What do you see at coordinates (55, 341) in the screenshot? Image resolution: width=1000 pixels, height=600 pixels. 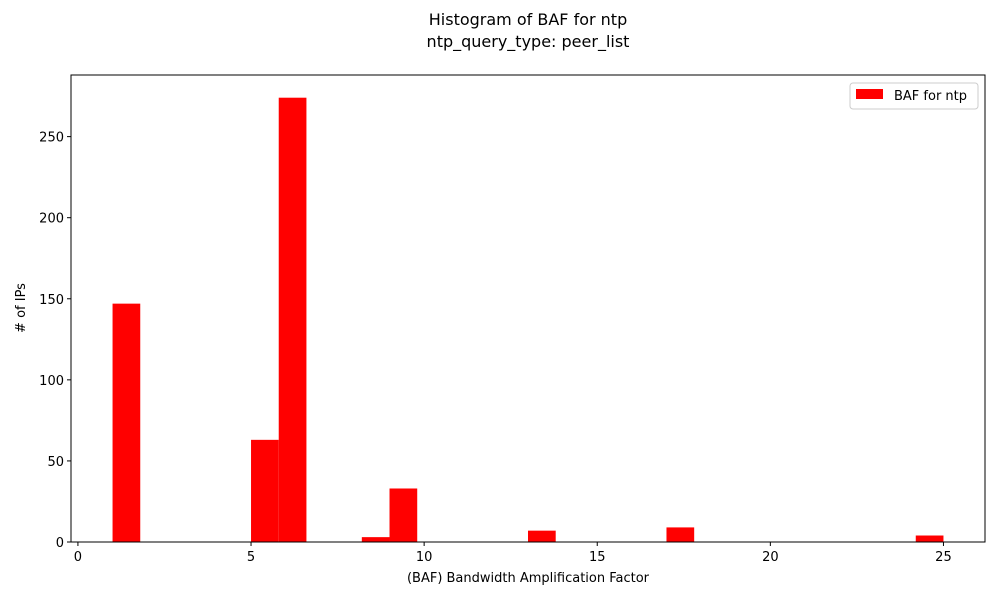 I see `y-axis-ticks: 0 50 100 150 200 250` at bounding box center [55, 341].